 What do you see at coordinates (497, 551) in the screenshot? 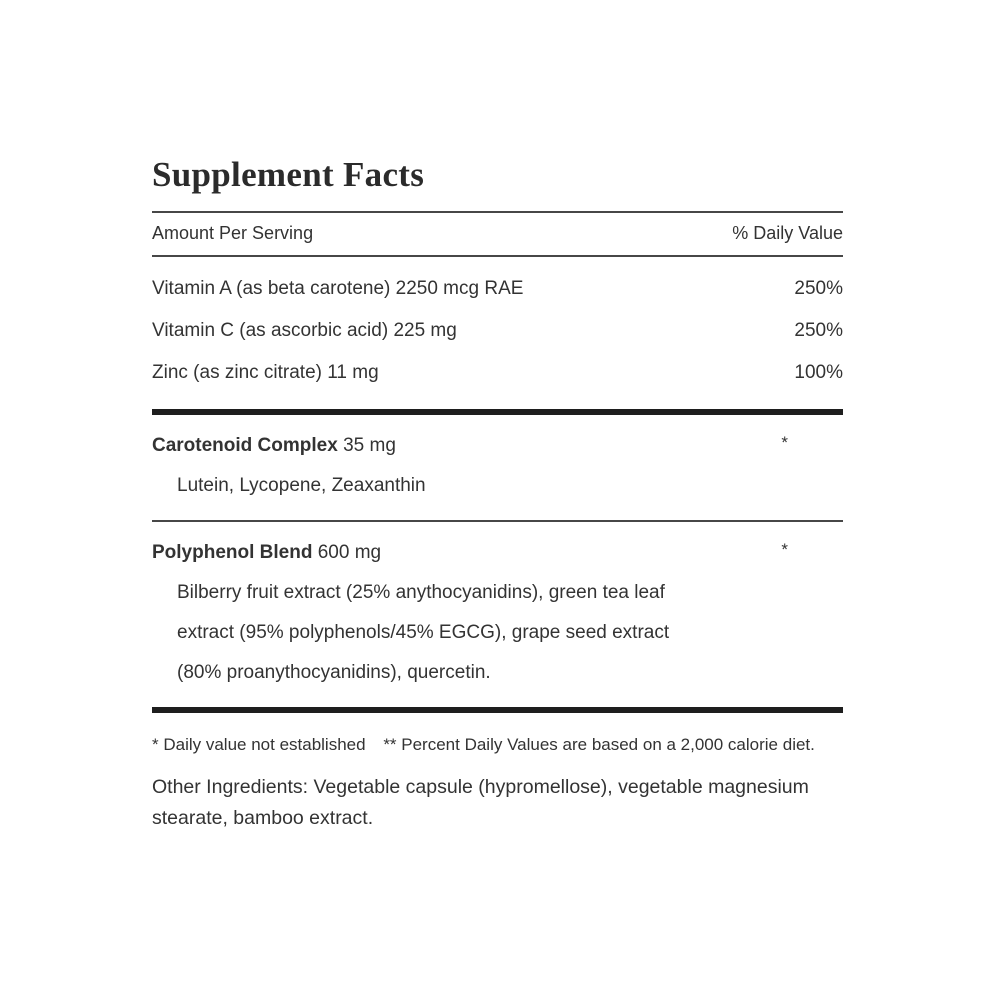
I see `table-row: Polyphenol Blend 600 mg *` at bounding box center [497, 551].